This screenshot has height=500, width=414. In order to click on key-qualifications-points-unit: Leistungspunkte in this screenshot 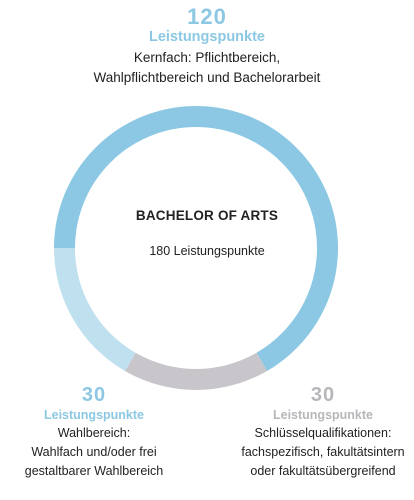, I will do `click(322, 415)`.